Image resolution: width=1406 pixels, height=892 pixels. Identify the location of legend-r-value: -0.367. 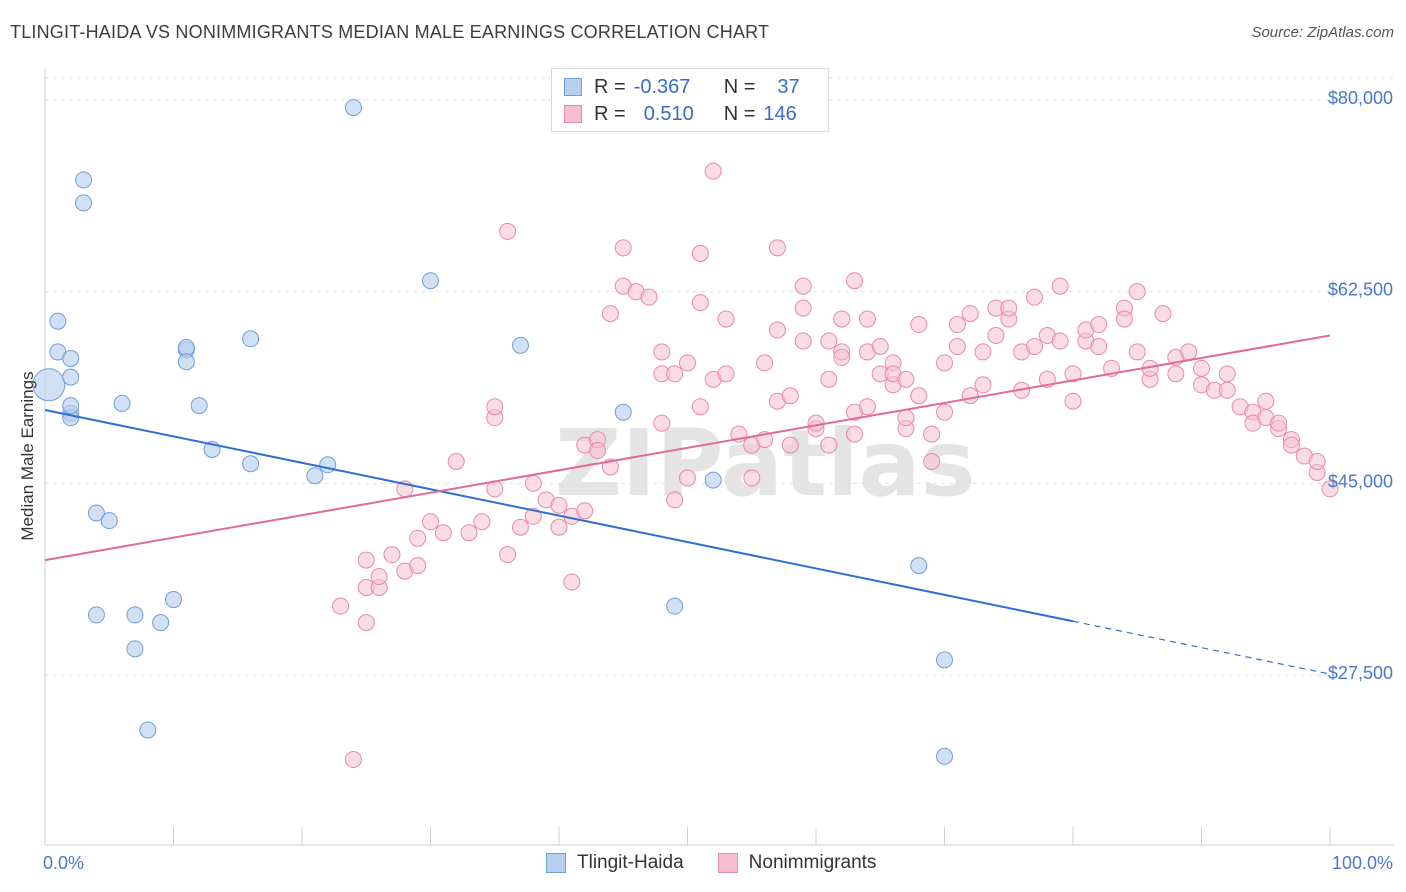
(662, 86).